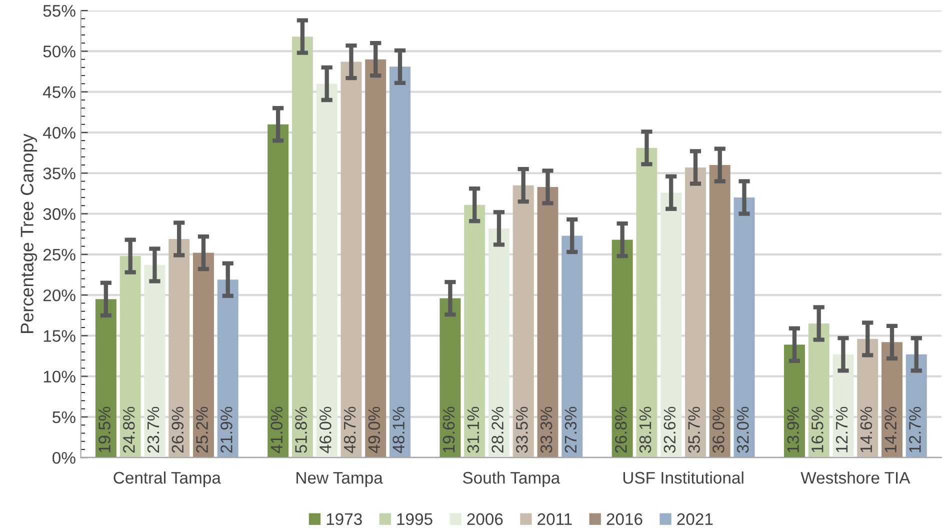  Describe the element at coordinates (59, 11) in the screenshot. I see `y-tick-label: 55%` at that location.